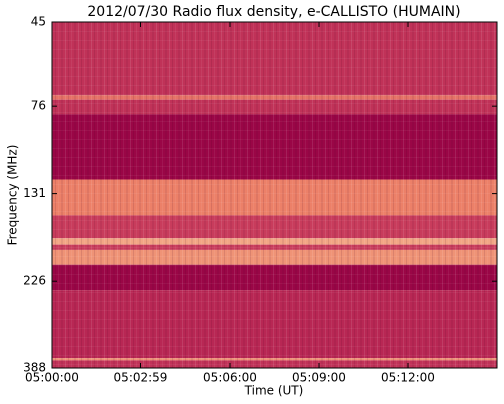 The width and height of the screenshot is (504, 404). I want to click on x-tick-label: 05:12:00, so click(408, 378).